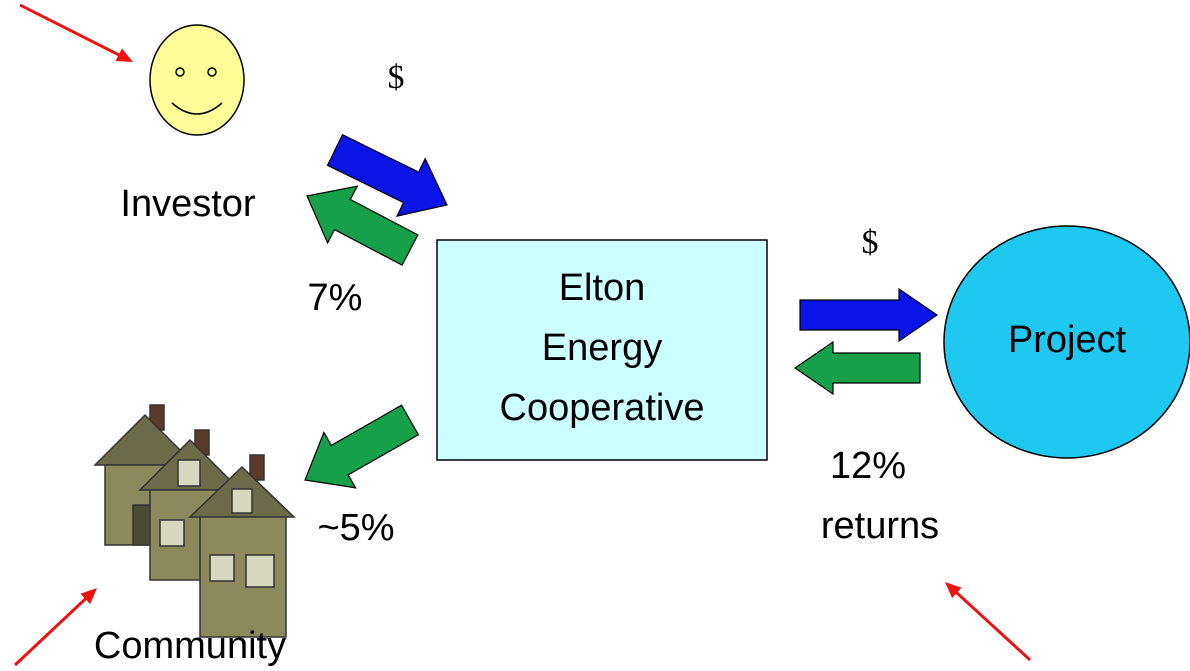 The image size is (1190, 671). Describe the element at coordinates (190, 646) in the screenshot. I see `community-label: Community` at that location.